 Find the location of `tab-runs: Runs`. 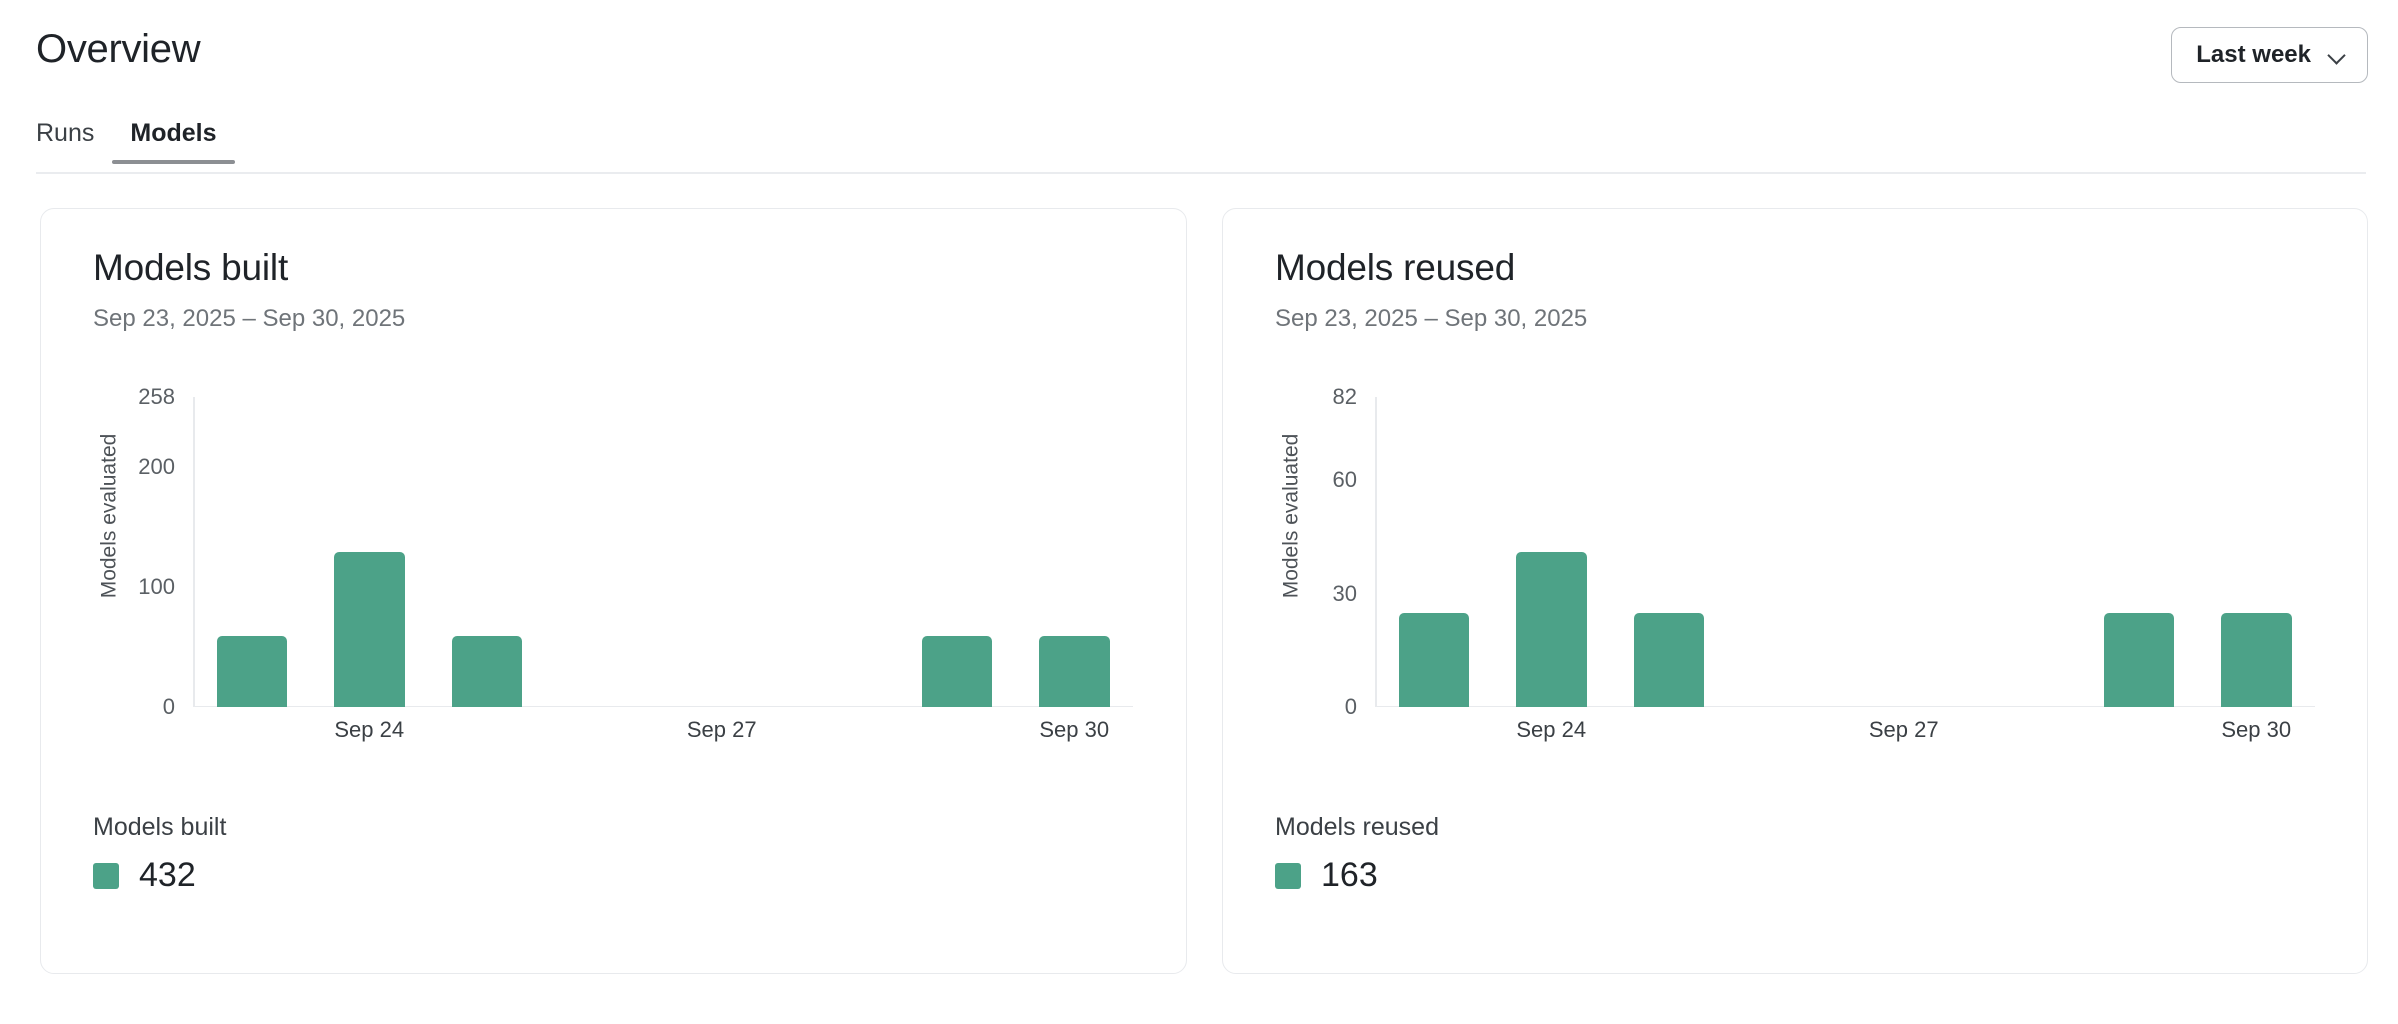

tab-runs: Runs is located at coordinates (74, 141).